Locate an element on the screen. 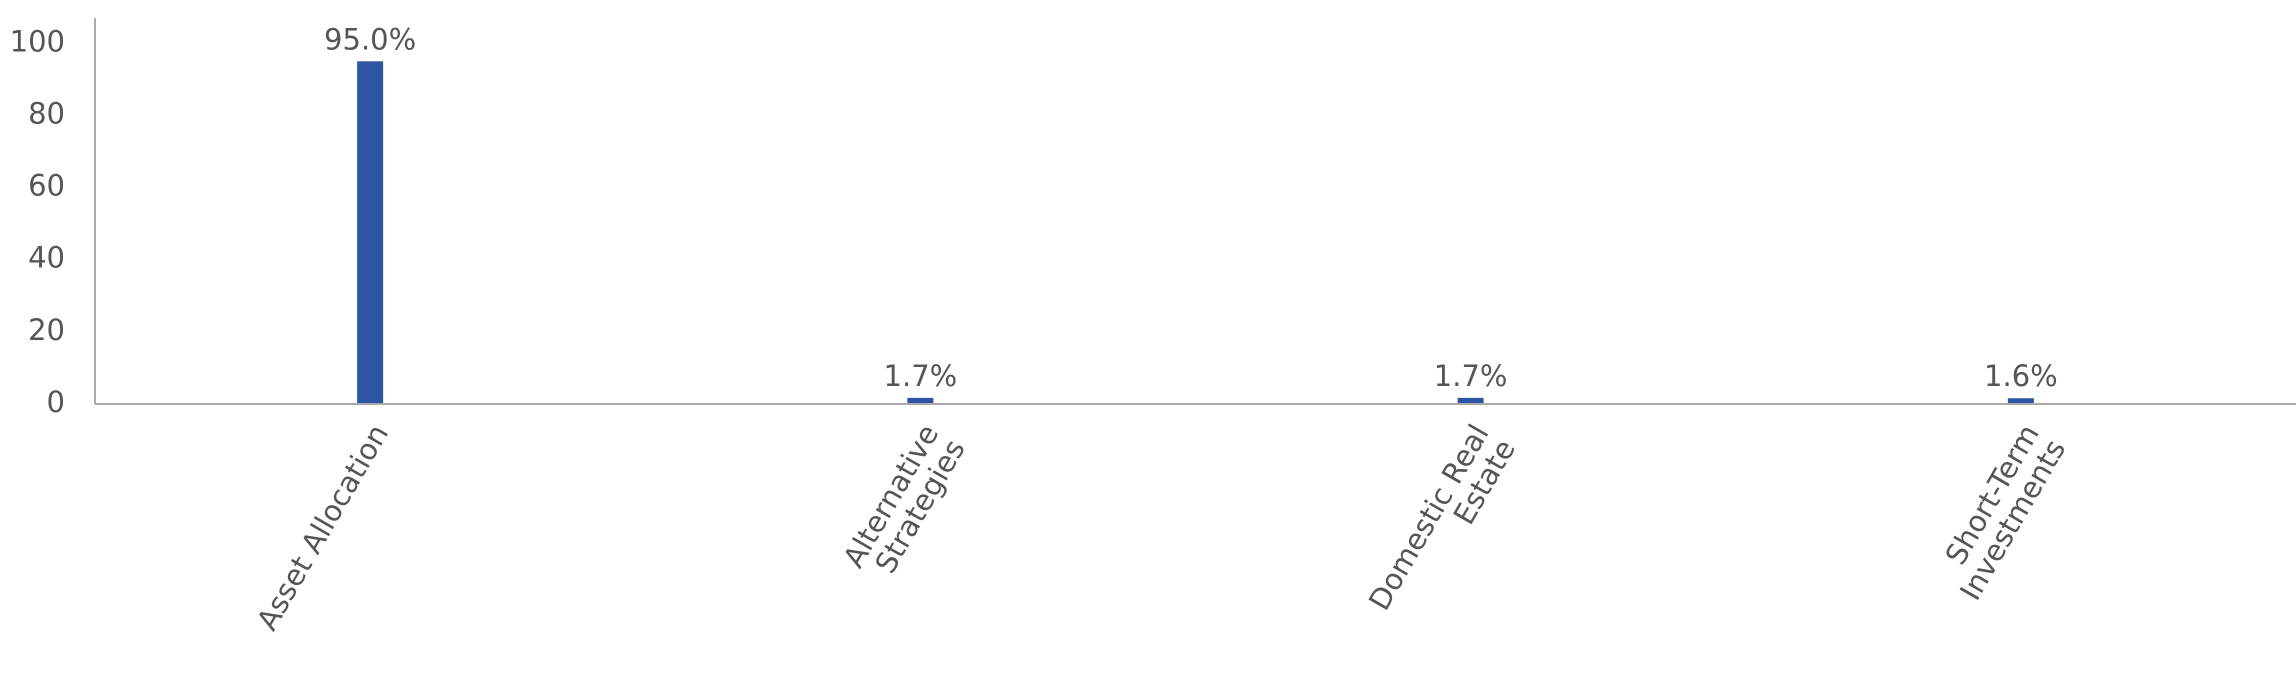 This screenshot has height=692, width=2296. y-tick-label: 0 is located at coordinates (56, 402).